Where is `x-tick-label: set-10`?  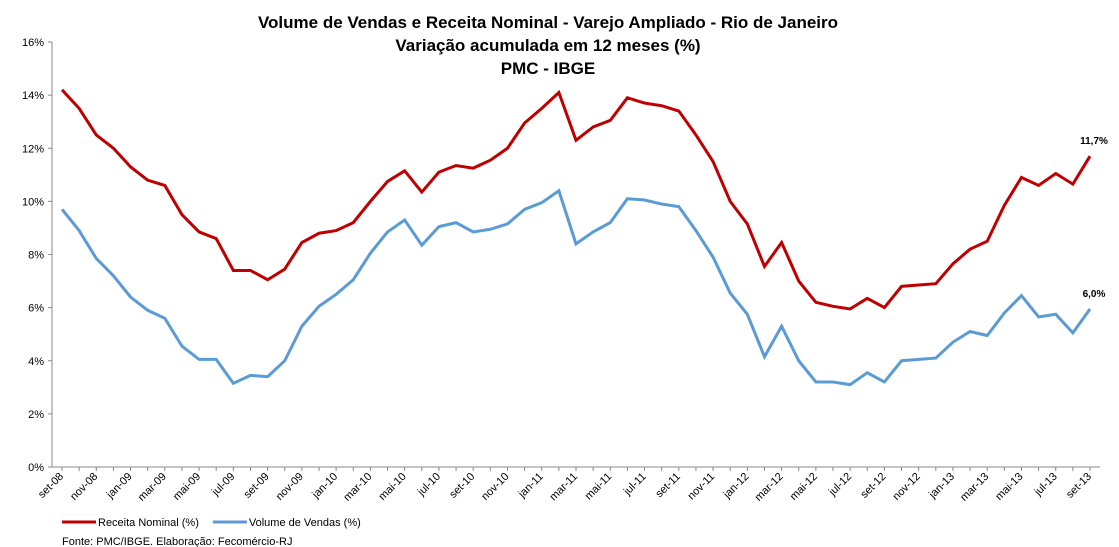 x-tick-label: set-10 is located at coordinates (462, 486).